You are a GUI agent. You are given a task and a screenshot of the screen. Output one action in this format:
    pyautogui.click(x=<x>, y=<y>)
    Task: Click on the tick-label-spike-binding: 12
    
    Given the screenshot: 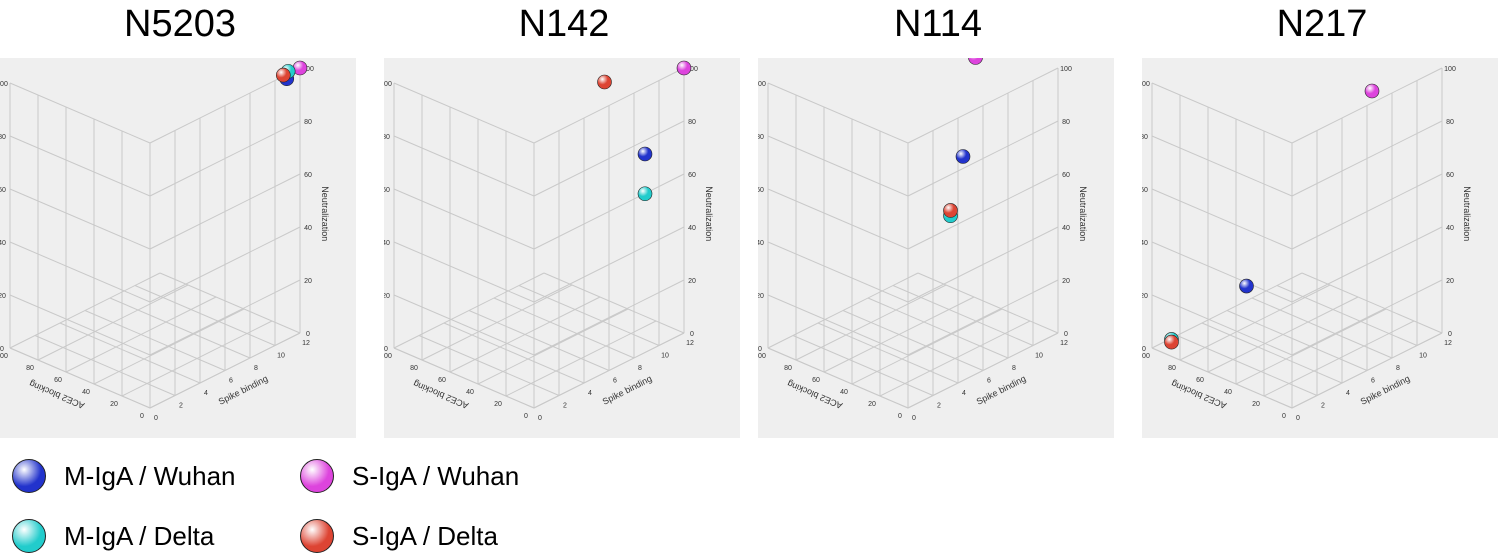 What is the action you would take?
    pyautogui.click(x=1448, y=343)
    